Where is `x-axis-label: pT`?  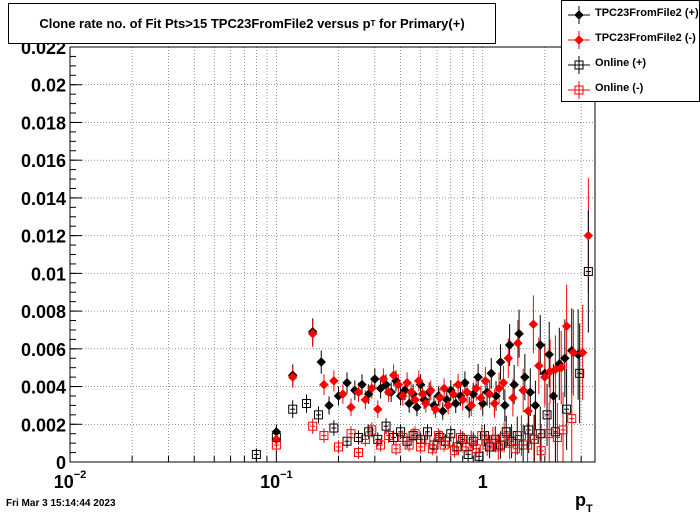
x-axis-label: pT is located at coordinates (584, 502).